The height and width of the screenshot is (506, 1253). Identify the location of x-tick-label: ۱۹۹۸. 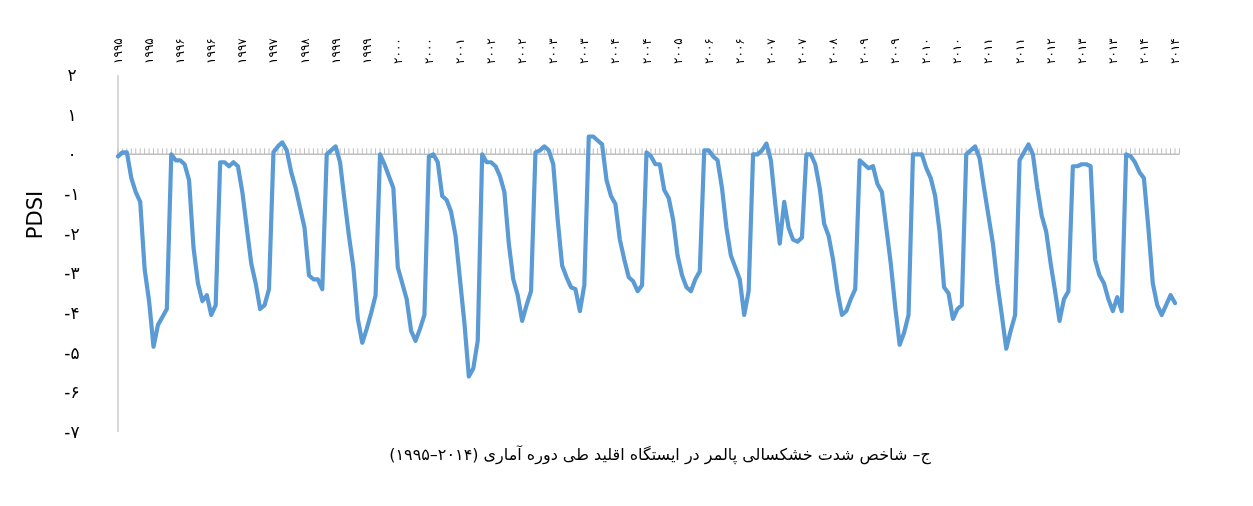
(304, 50).